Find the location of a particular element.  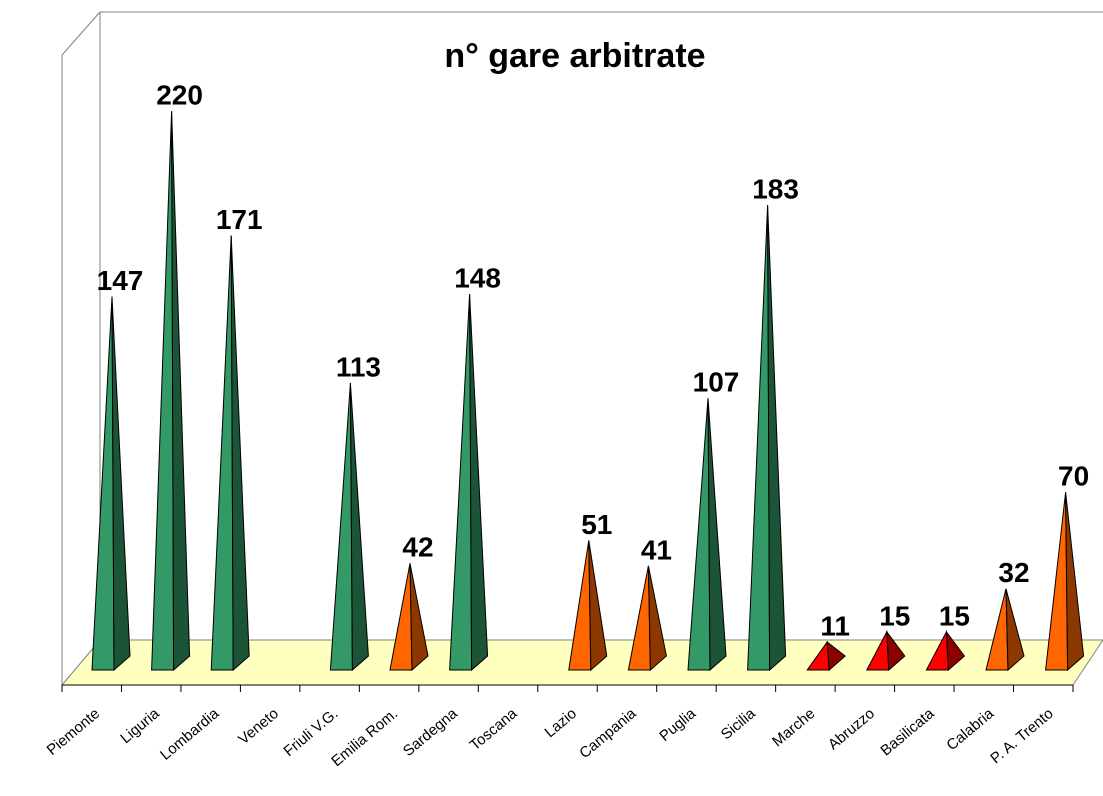

value-label: 11 is located at coordinates (835, 625).